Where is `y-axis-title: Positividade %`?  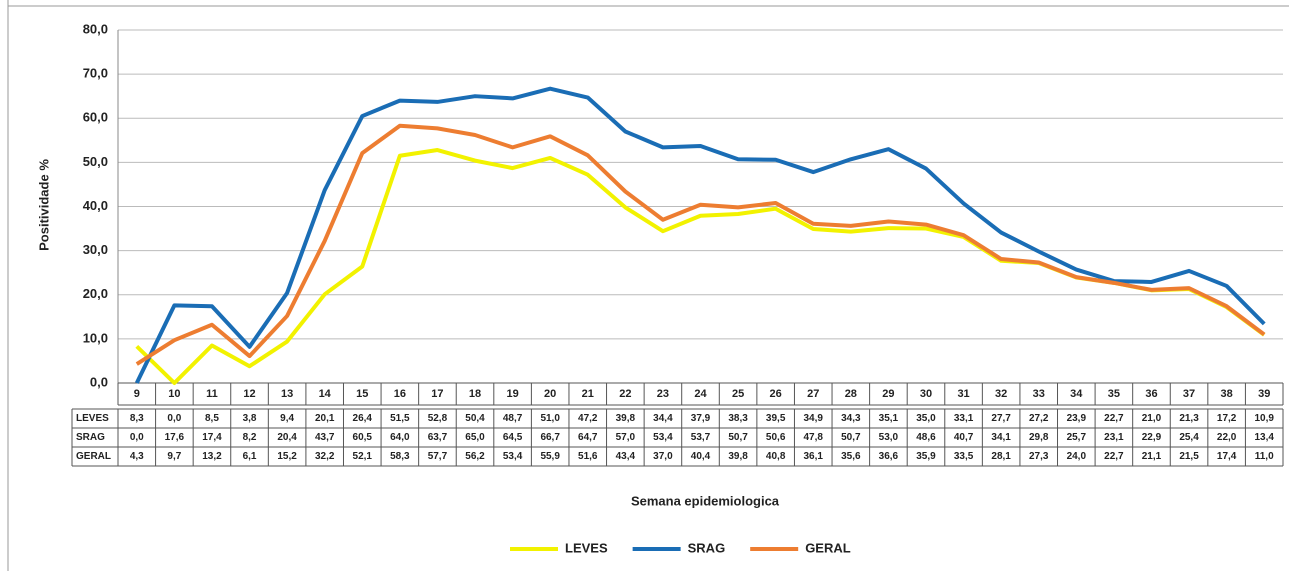 y-axis-title: Positividade % is located at coordinates (43, 205).